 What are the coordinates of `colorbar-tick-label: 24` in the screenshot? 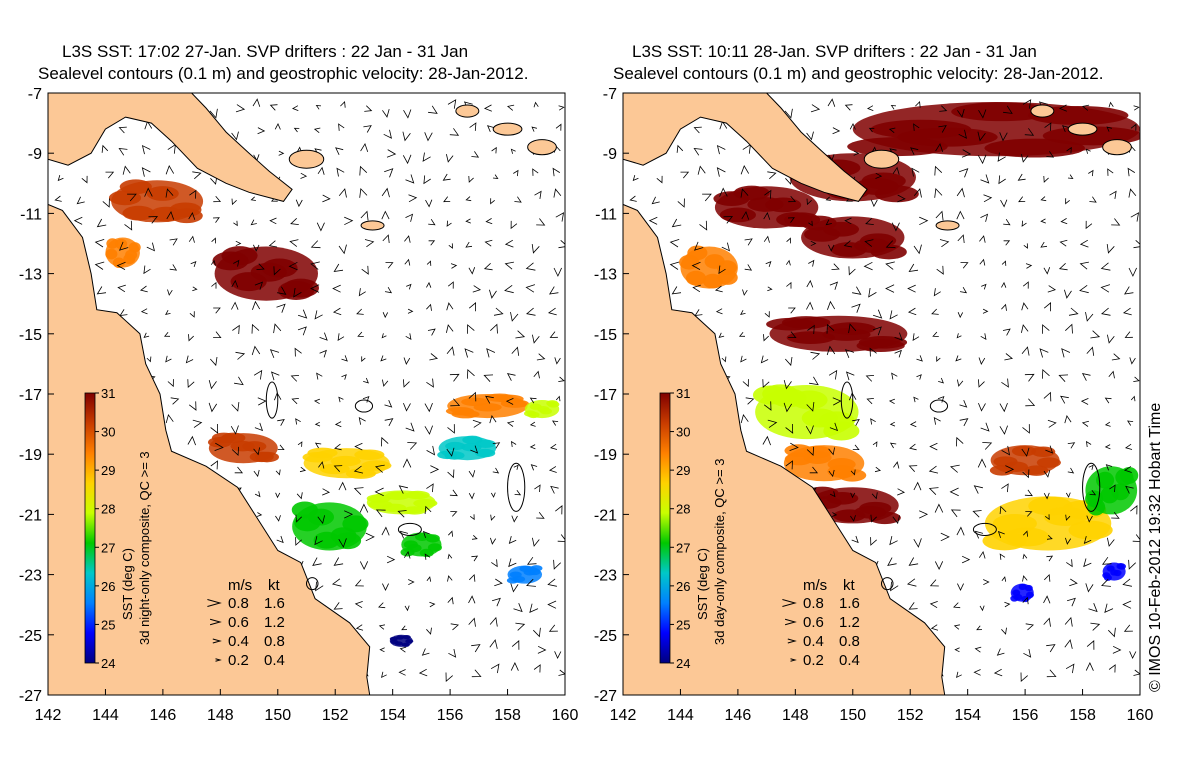 It's located at (683, 663).